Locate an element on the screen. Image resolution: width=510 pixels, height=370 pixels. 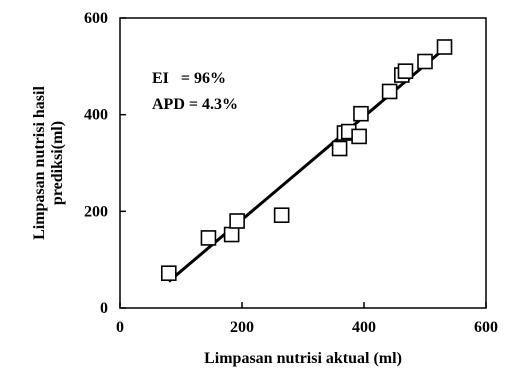
y-axis-label-line1: Limpasan nutrisi hasil is located at coordinates (39, 163).